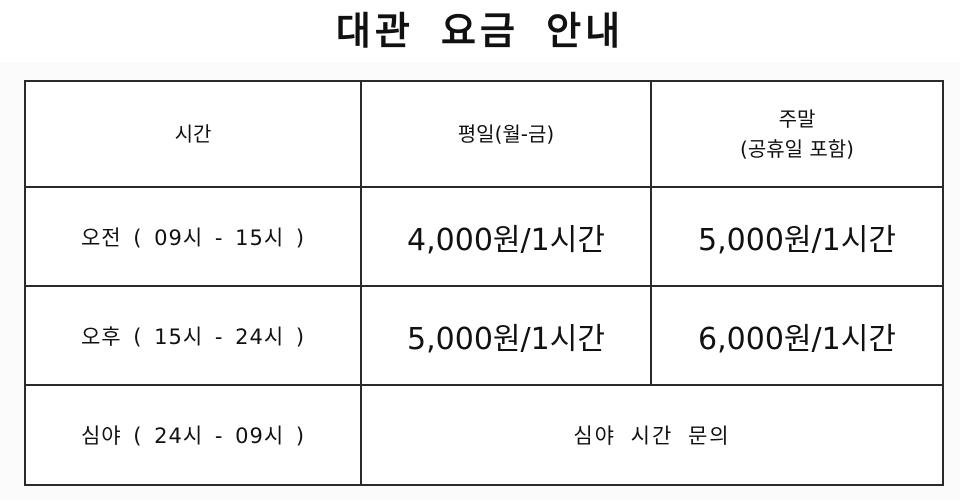 This screenshot has width=960, height=500. What do you see at coordinates (193, 335) in the screenshot?
I see `row-time-afternoon: 오후 ( 15시 - 24시 )` at bounding box center [193, 335].